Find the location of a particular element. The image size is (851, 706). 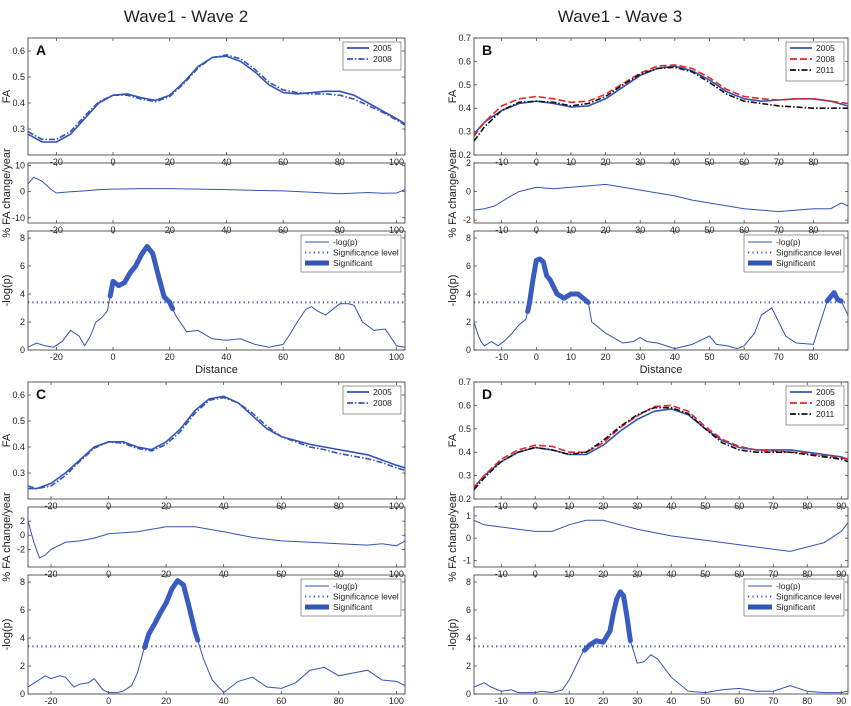

legend-label: -log(p) is located at coordinates (345, 586).